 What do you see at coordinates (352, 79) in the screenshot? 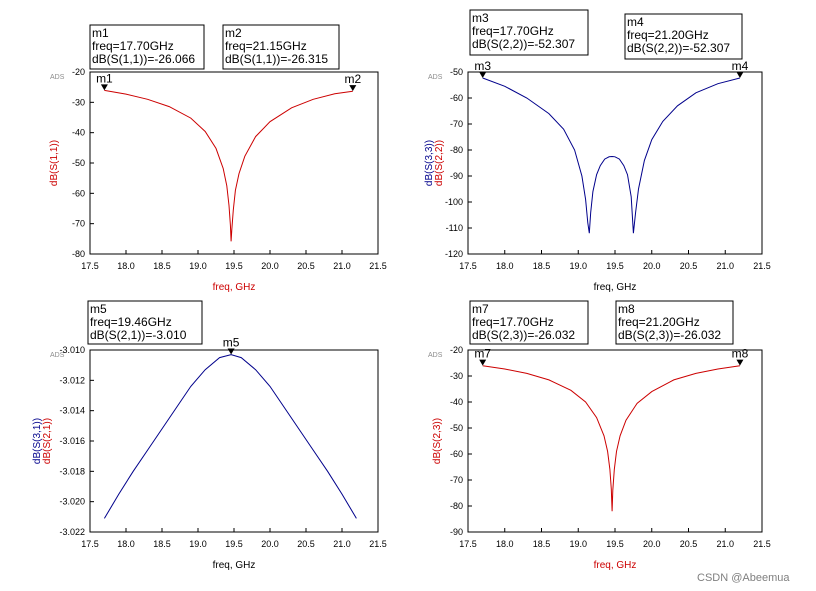
I see `marker-label: m2` at bounding box center [352, 79].